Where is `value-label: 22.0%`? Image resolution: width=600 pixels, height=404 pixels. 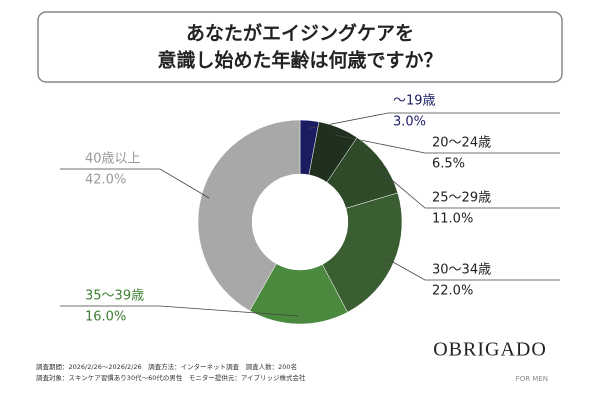
value-label: 22.0% is located at coordinates (452, 291).